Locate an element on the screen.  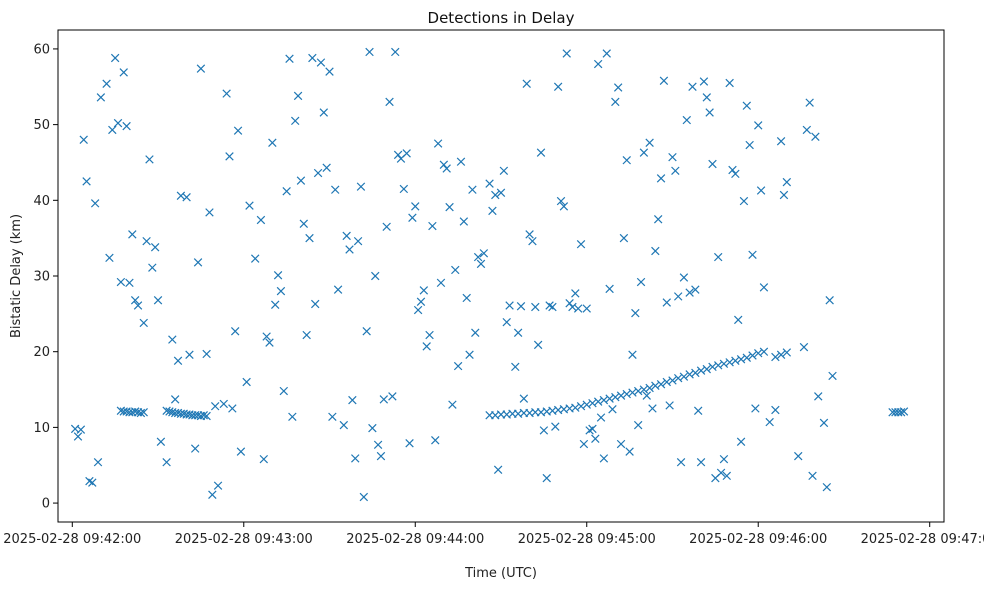
y-tick-label: 10 is located at coordinates (41, 428).